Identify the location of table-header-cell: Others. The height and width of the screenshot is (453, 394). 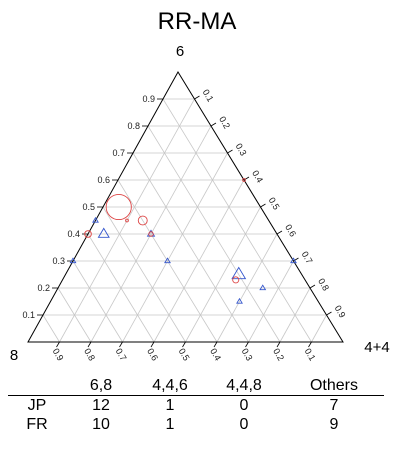
(334, 386).